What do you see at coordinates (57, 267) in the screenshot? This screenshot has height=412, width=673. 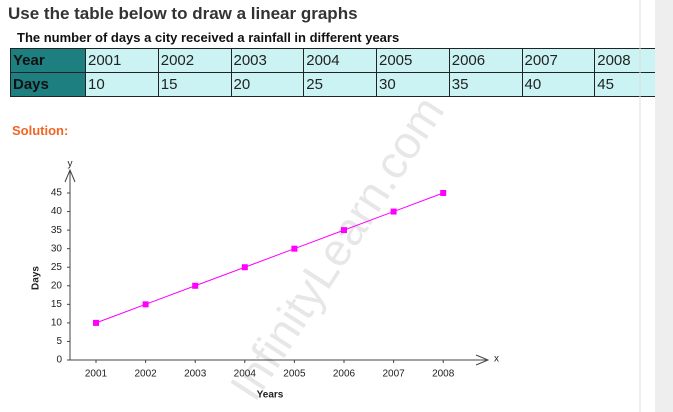 I see `y-tick-label: 25` at bounding box center [57, 267].